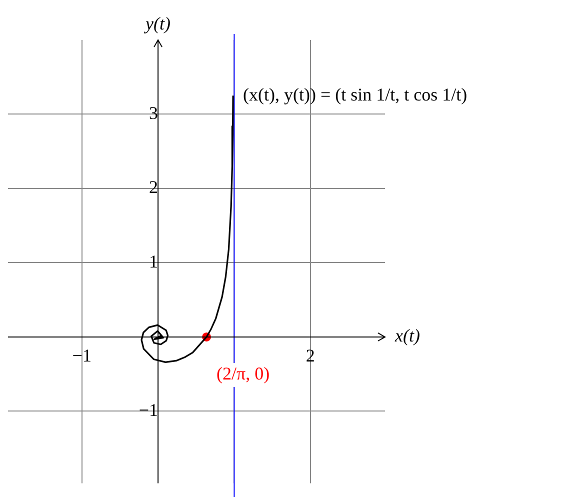 This screenshot has height=497, width=577. I want to click on y-tick-label: 2, so click(153, 187).